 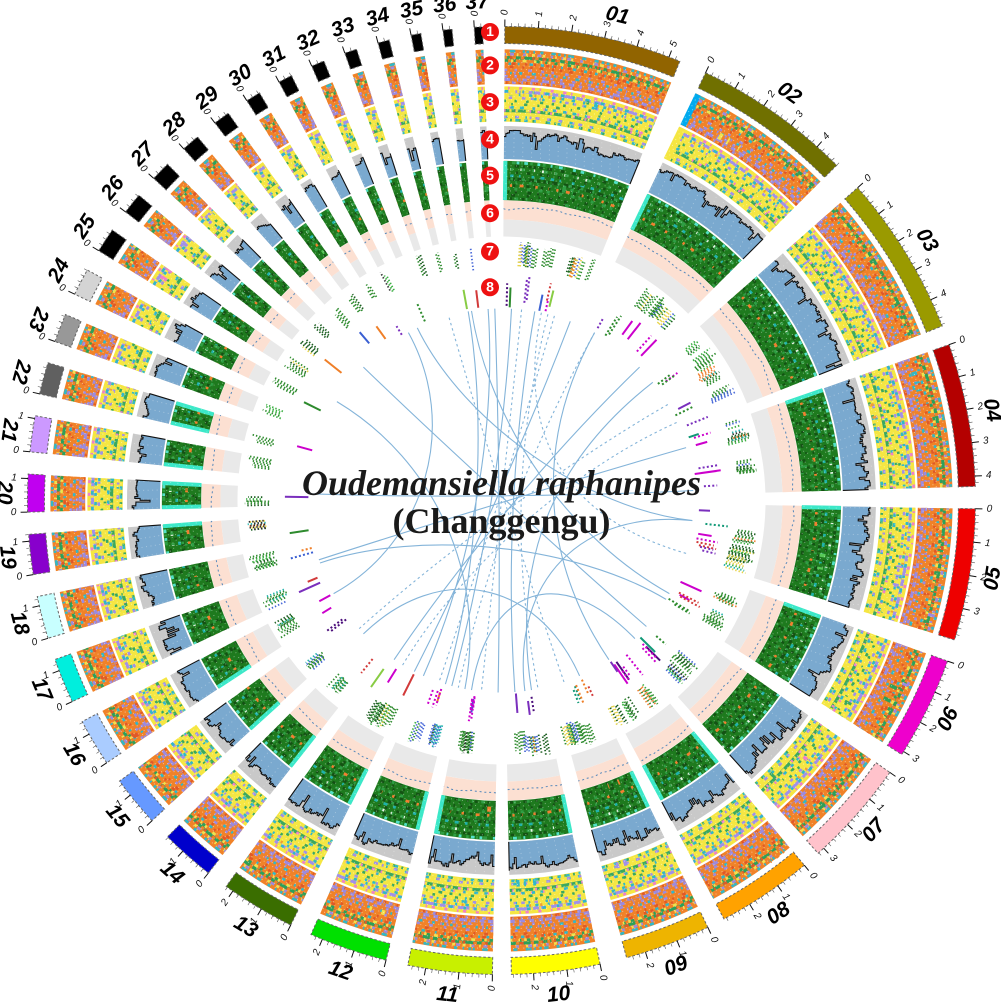 What do you see at coordinates (8, 492) in the screenshot?
I see `svg-text: 20` at bounding box center [8, 492].